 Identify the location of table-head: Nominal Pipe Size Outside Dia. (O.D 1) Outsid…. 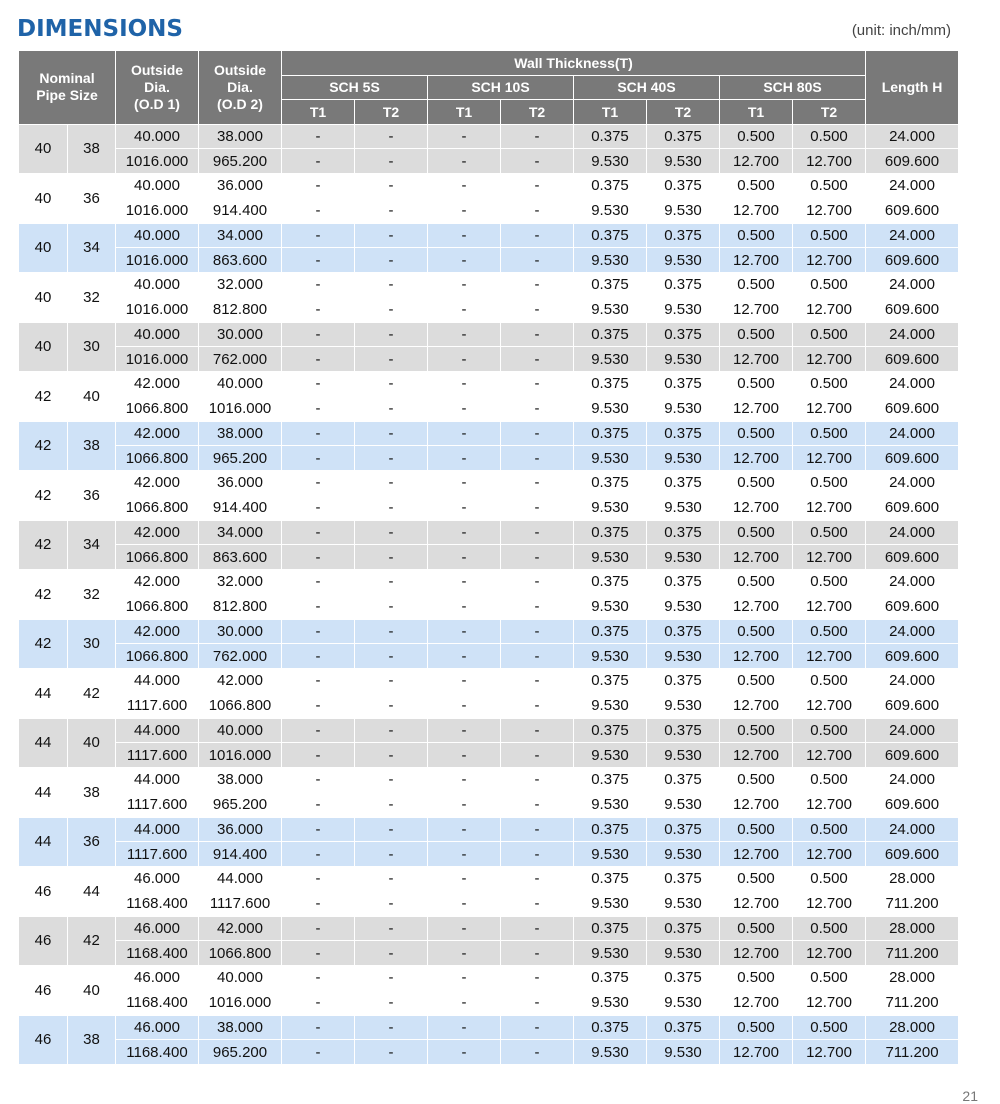
(489, 87).